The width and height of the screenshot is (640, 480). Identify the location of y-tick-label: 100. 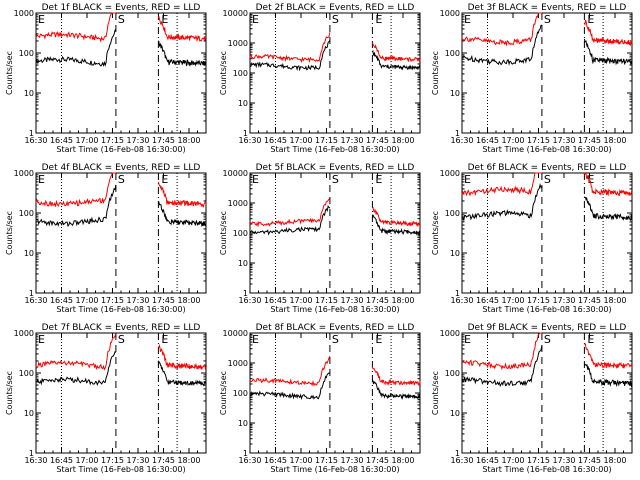
(26, 213).